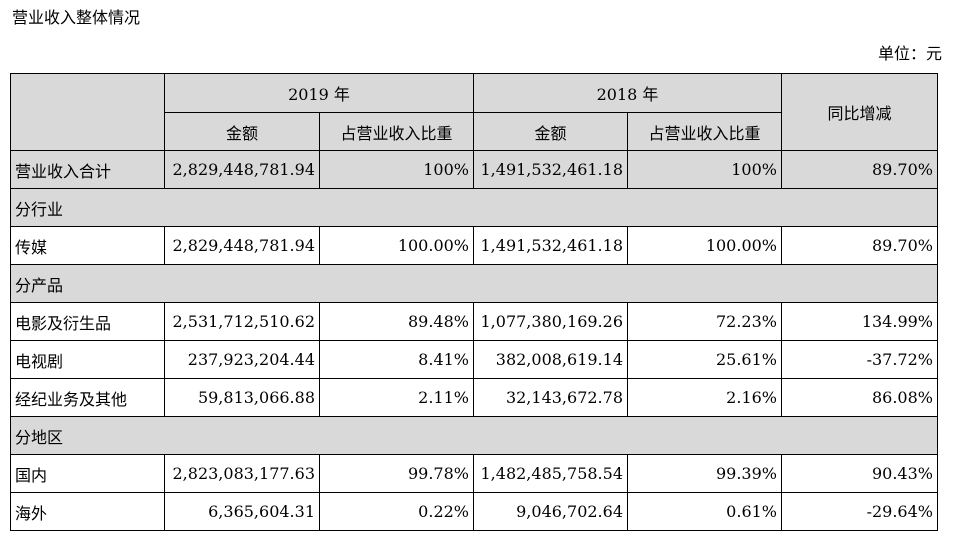  I want to click on ratio-2019-cell: 100%, so click(396, 169).